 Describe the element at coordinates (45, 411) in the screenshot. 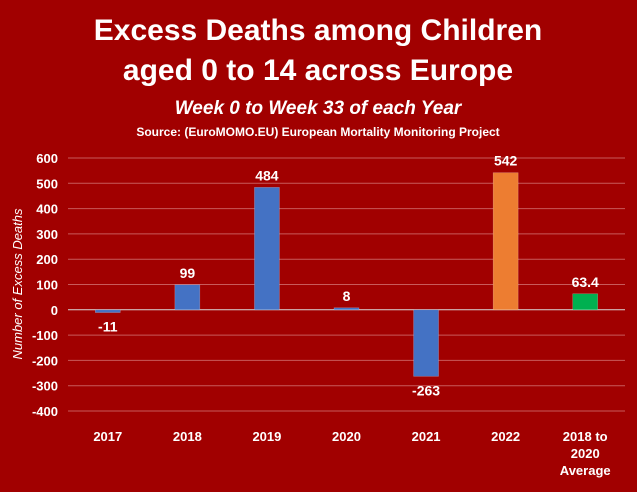

I see `y-tick-label: -400` at that location.